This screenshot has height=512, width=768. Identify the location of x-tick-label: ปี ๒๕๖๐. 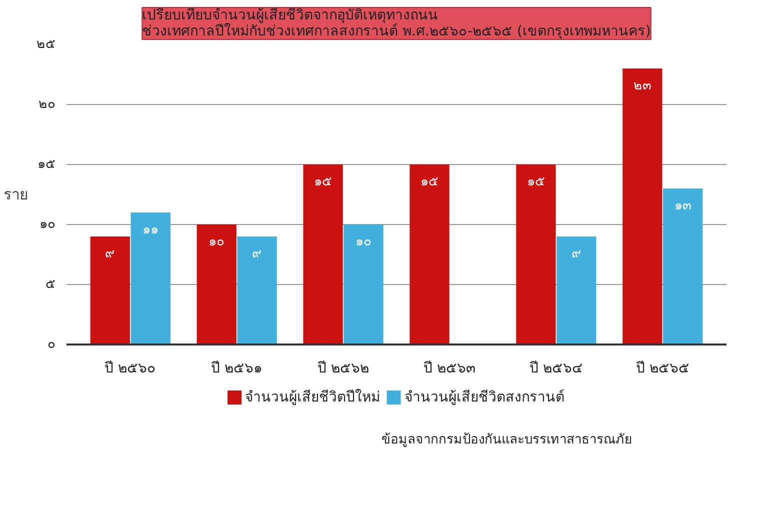
(130, 368).